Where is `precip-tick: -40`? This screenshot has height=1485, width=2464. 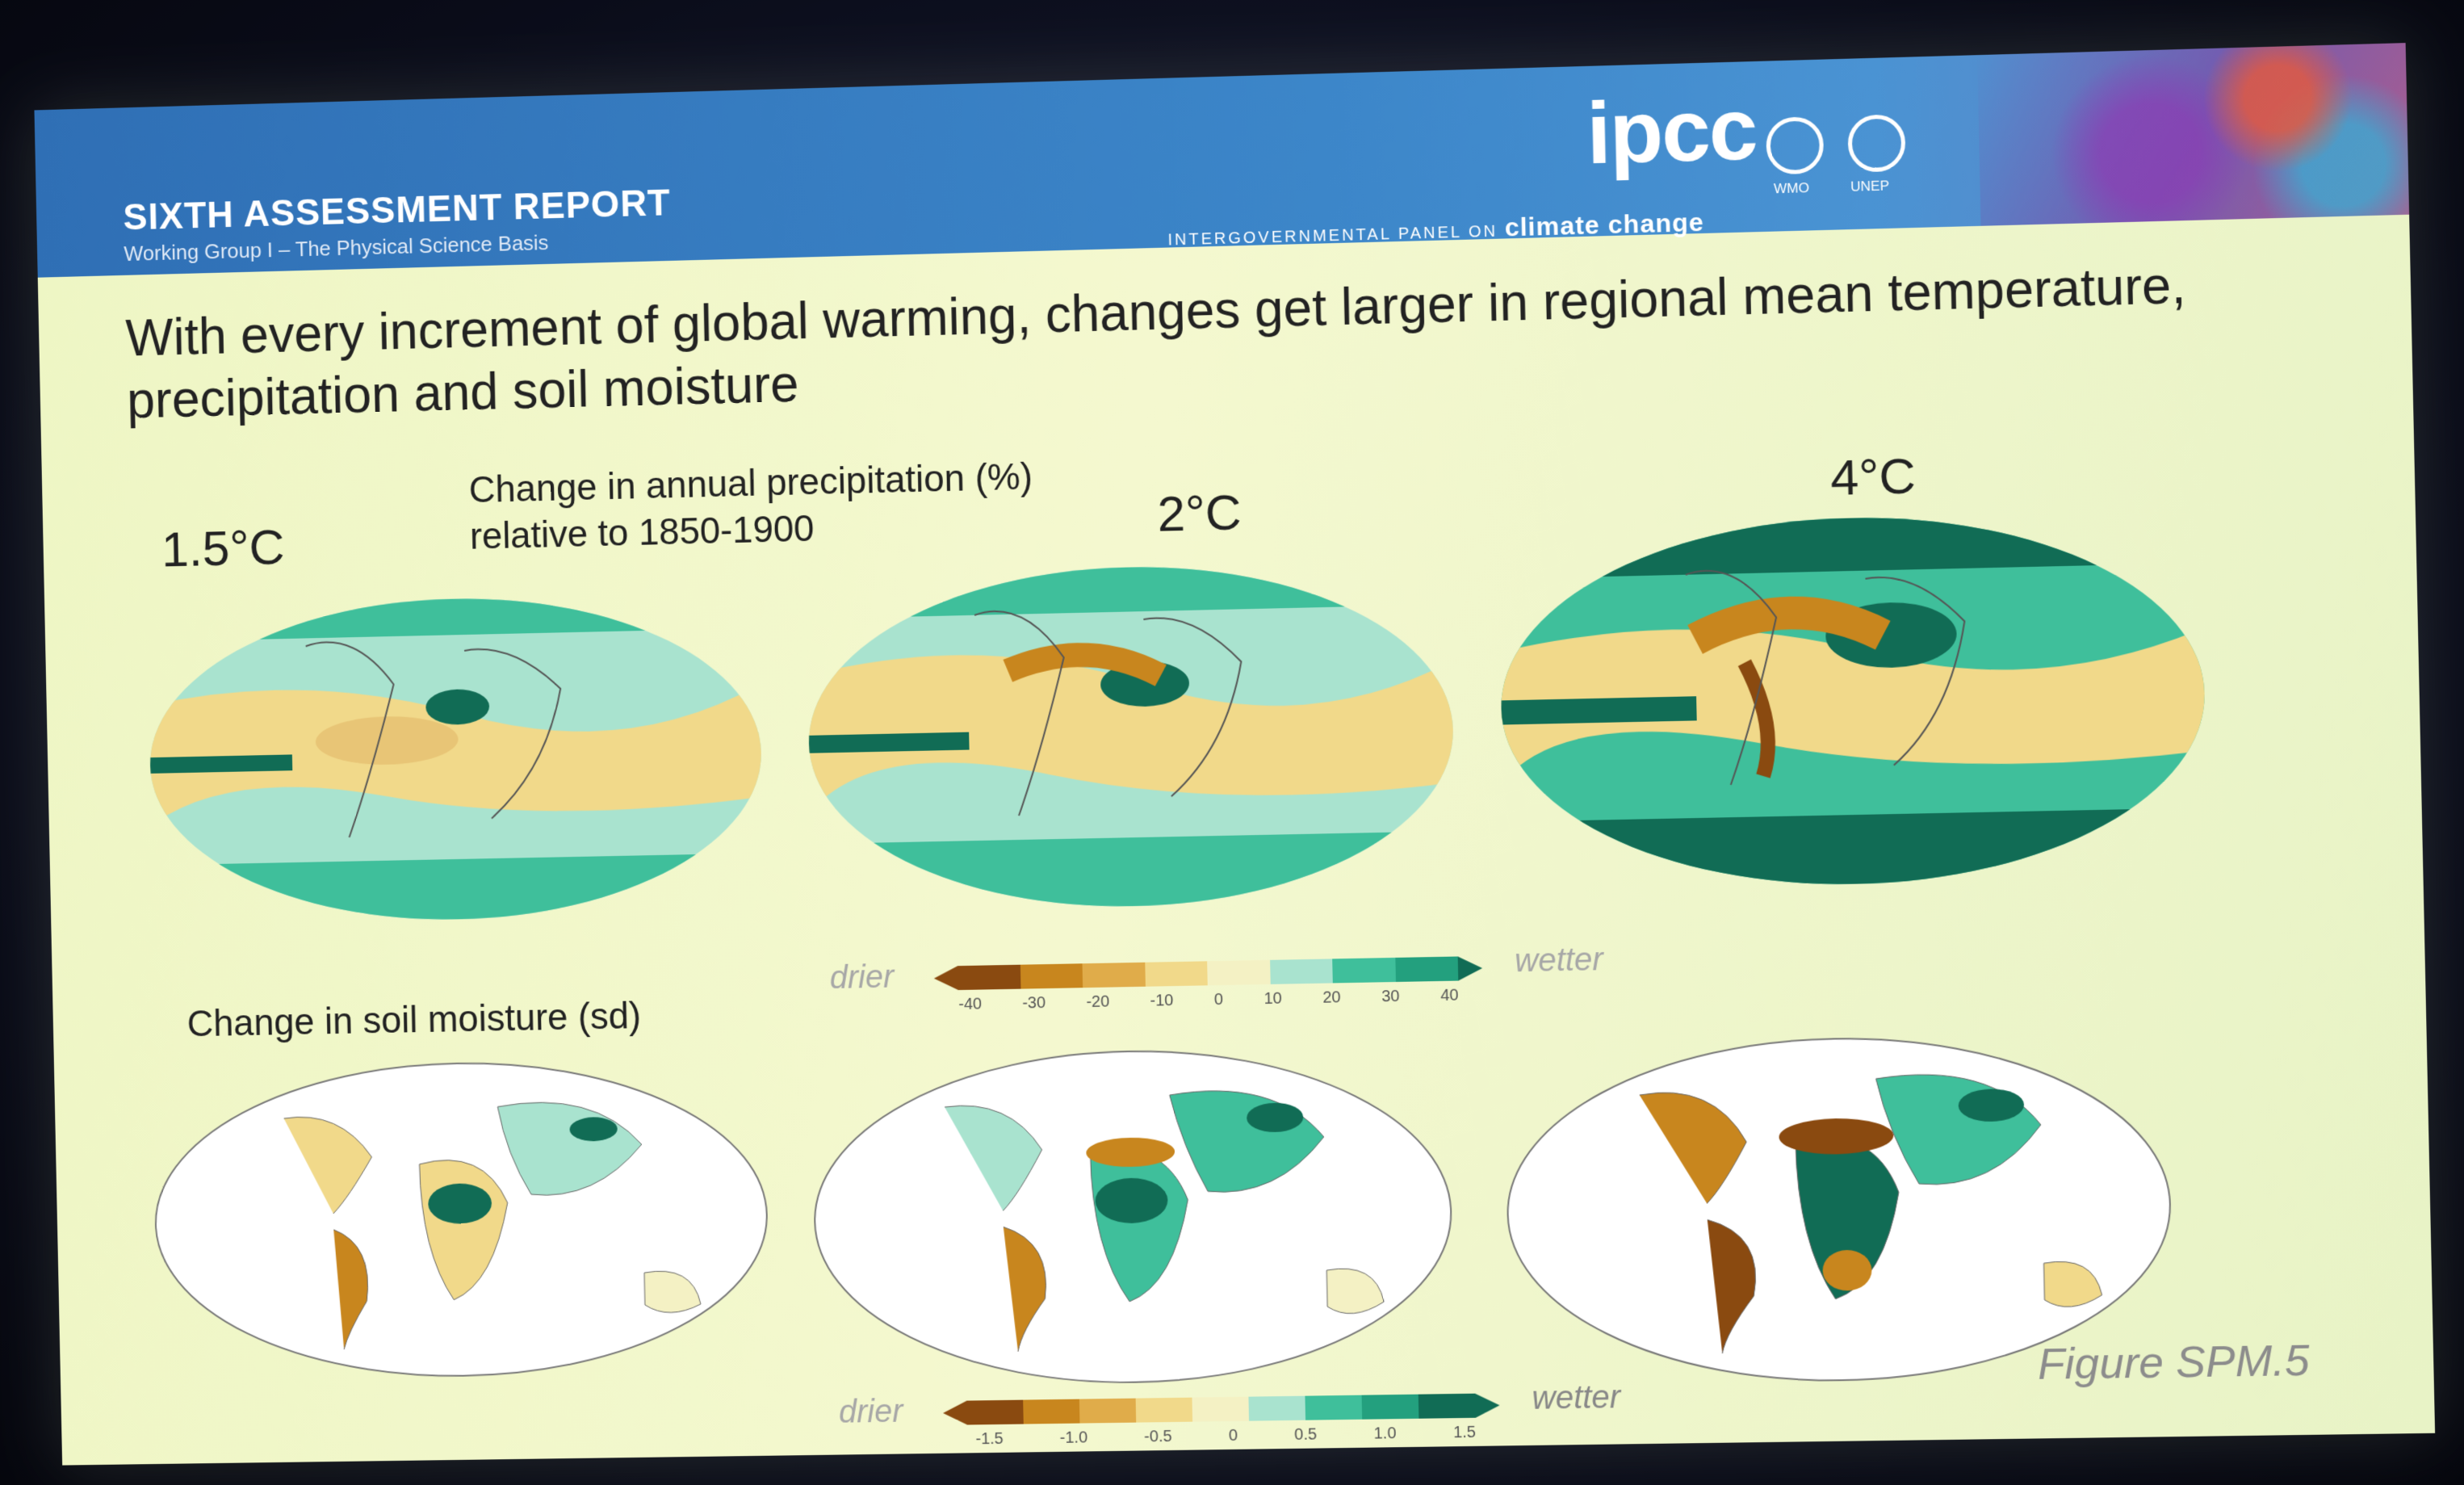 precip-tick: -40 is located at coordinates (970, 1005).